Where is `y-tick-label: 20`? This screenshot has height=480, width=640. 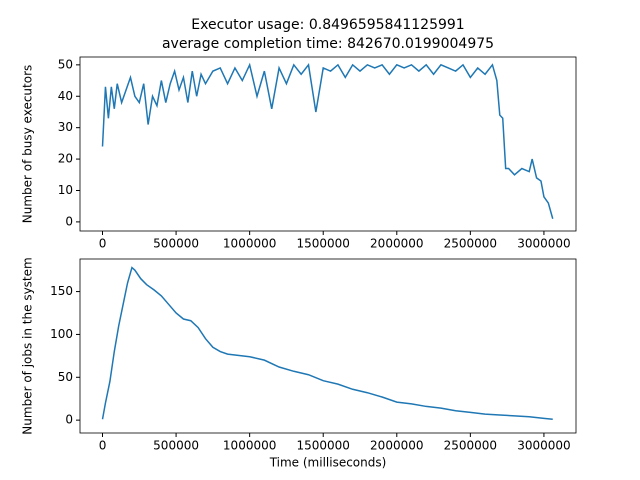
y-tick-label: 20 is located at coordinates (65, 159).